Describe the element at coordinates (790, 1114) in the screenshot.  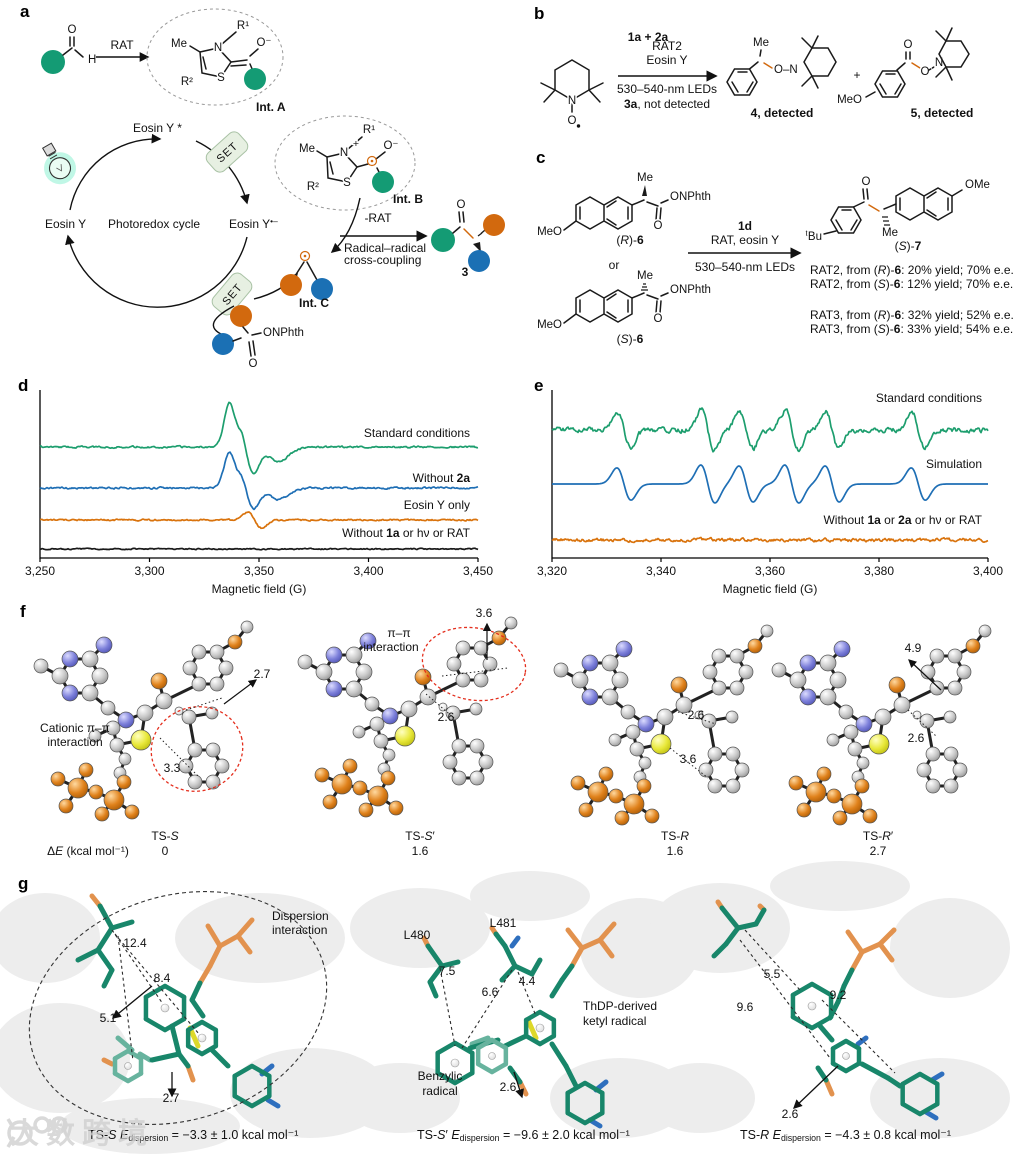
I see `annotation-text: 2.6` at that location.